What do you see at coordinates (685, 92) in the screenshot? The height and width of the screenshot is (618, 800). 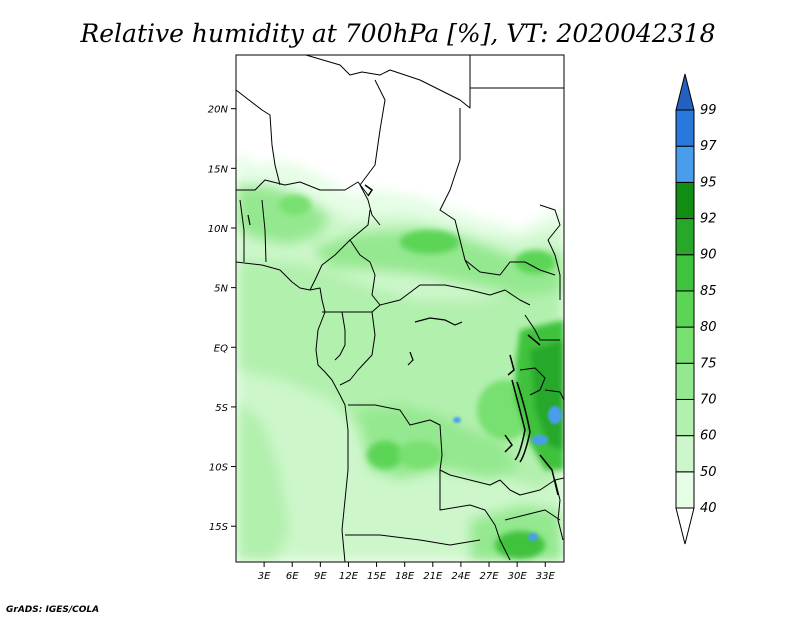 I see `colorbar-high-arrow` at bounding box center [685, 92].